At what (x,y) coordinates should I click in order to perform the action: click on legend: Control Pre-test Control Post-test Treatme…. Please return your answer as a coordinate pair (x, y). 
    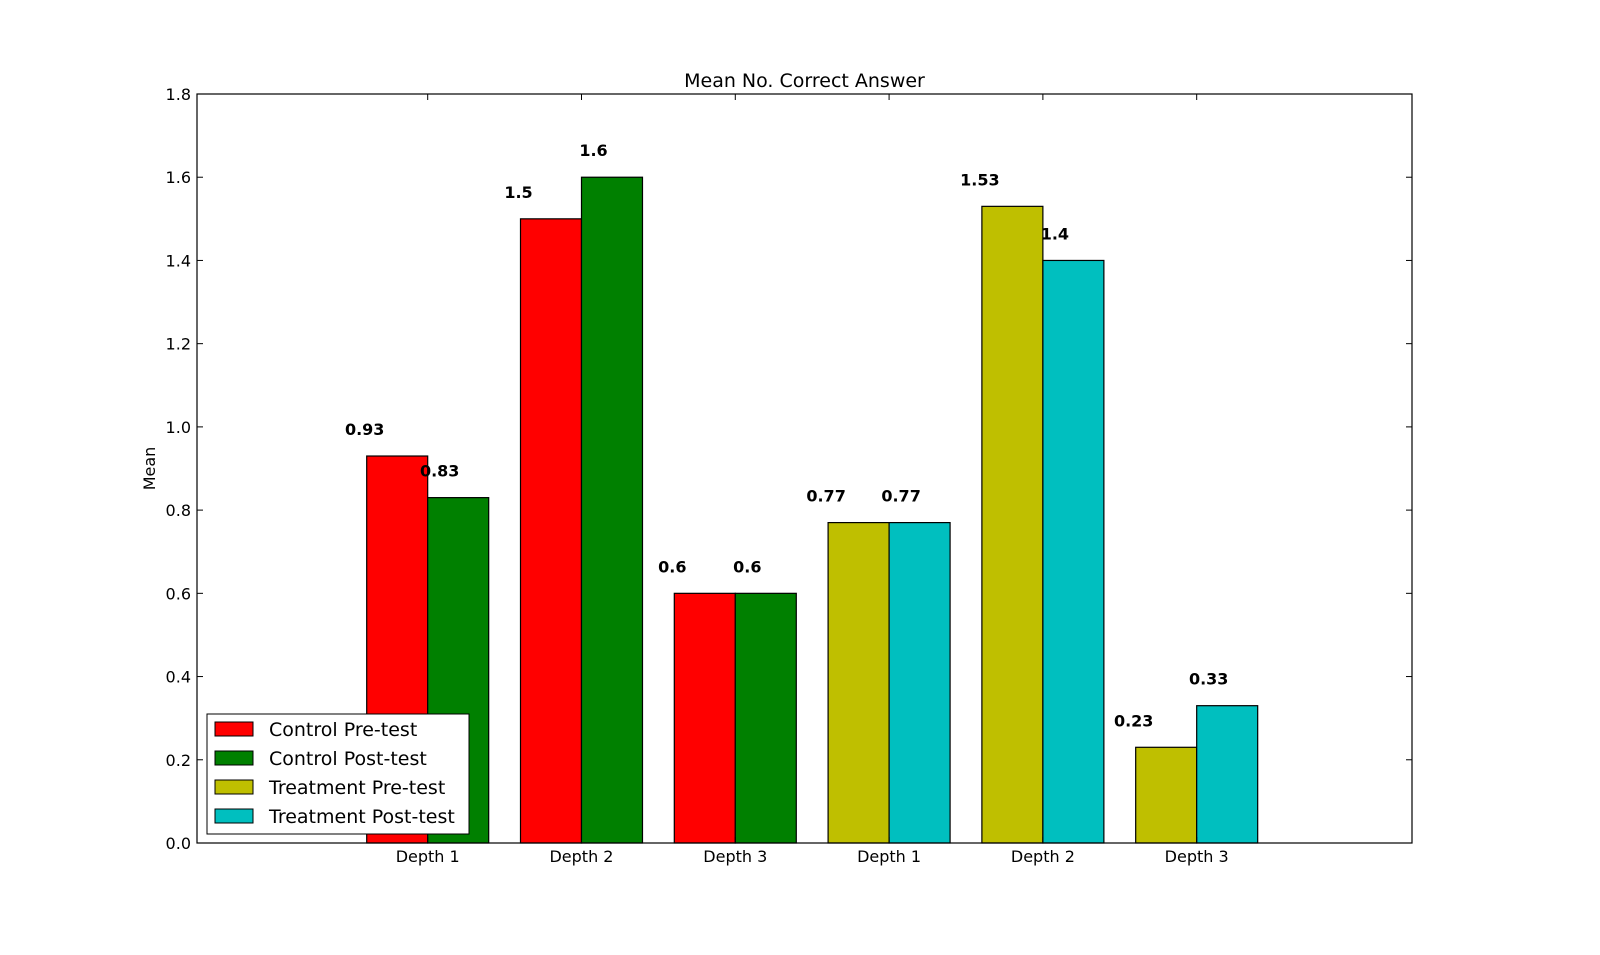
    Looking at the image, I should click on (338, 774).